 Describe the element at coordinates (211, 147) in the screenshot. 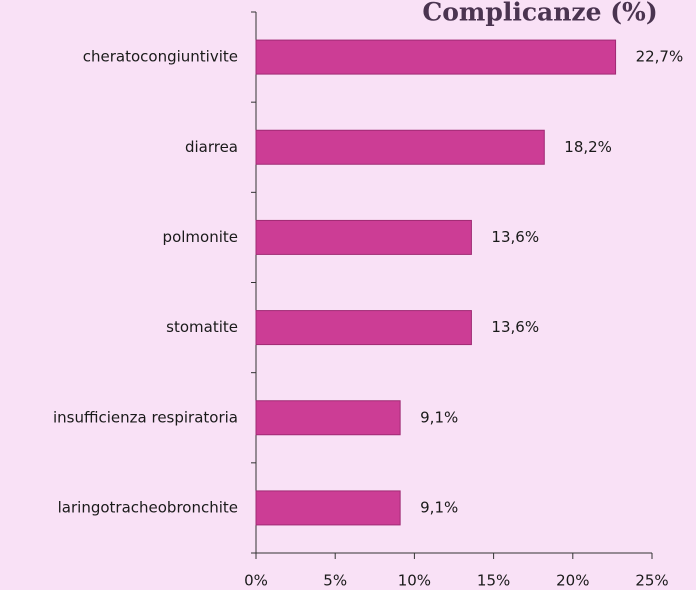

I see `y-tick-label: diarrea` at that location.